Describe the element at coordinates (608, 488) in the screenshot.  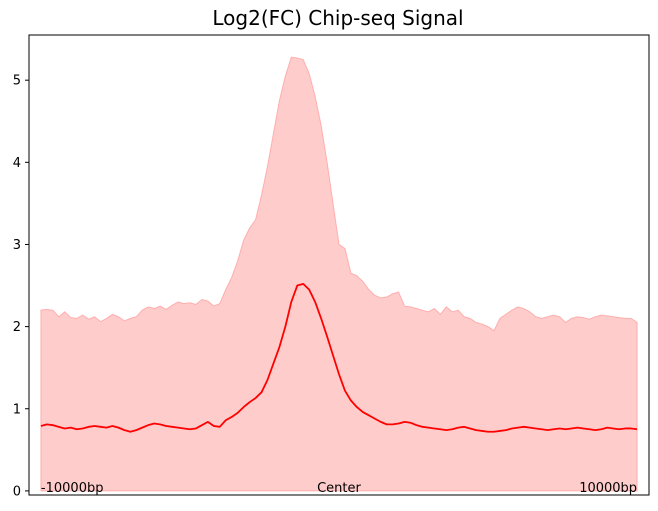
I see `x-position-label: 10000bp` at that location.